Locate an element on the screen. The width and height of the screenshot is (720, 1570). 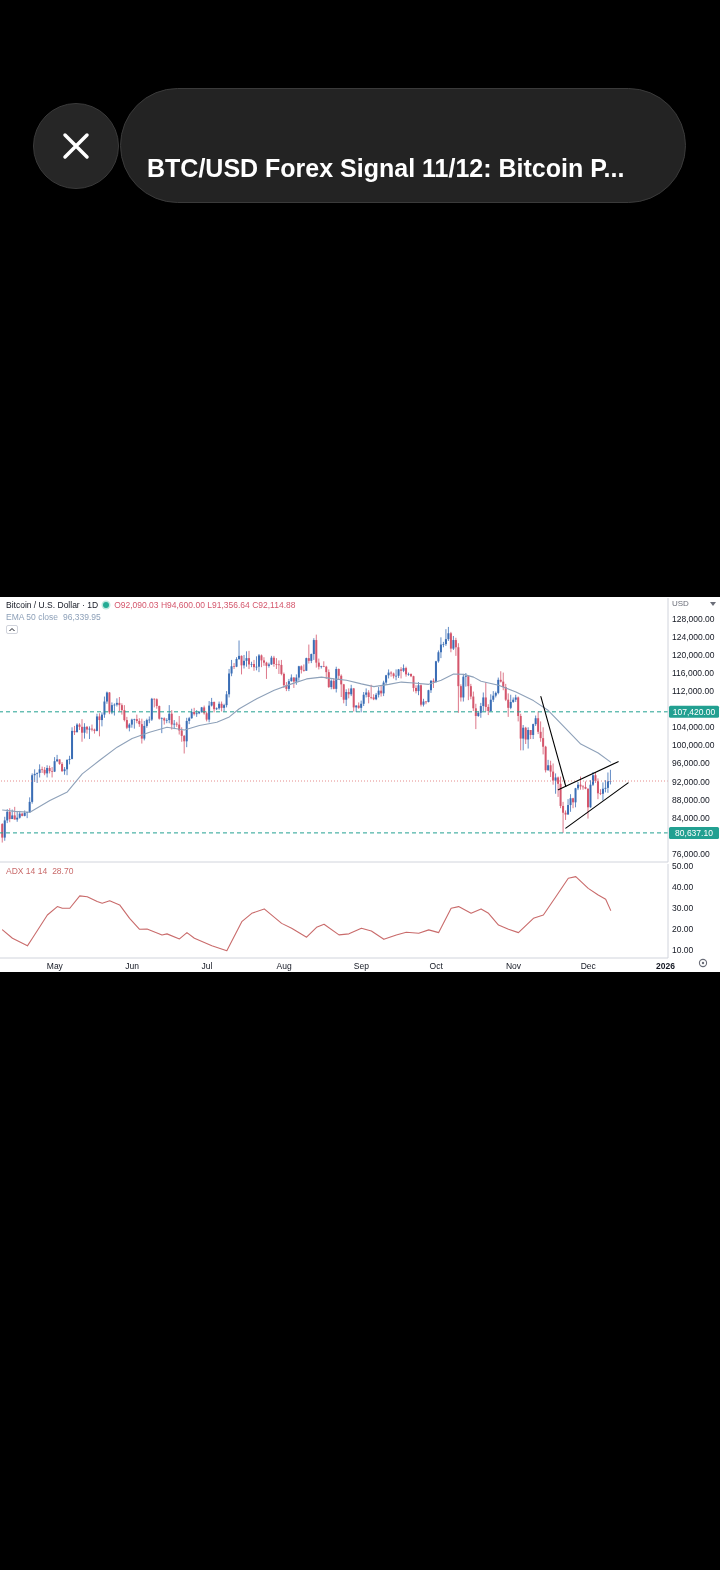
annotation: 28.70 is located at coordinates (63, 871).